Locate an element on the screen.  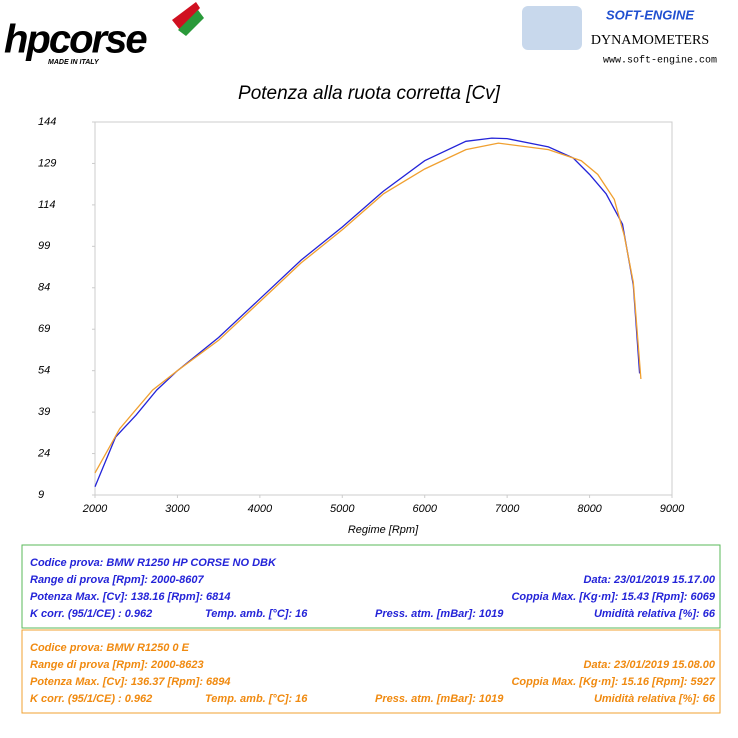
x-tick-label: 6000 is located at coordinates (424, 509).